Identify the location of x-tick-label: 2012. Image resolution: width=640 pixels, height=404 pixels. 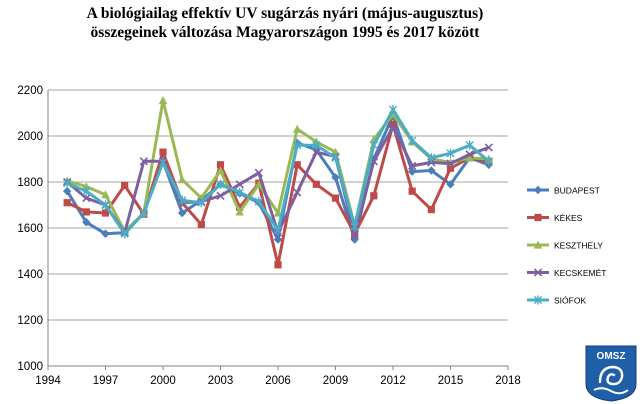
(393, 381).